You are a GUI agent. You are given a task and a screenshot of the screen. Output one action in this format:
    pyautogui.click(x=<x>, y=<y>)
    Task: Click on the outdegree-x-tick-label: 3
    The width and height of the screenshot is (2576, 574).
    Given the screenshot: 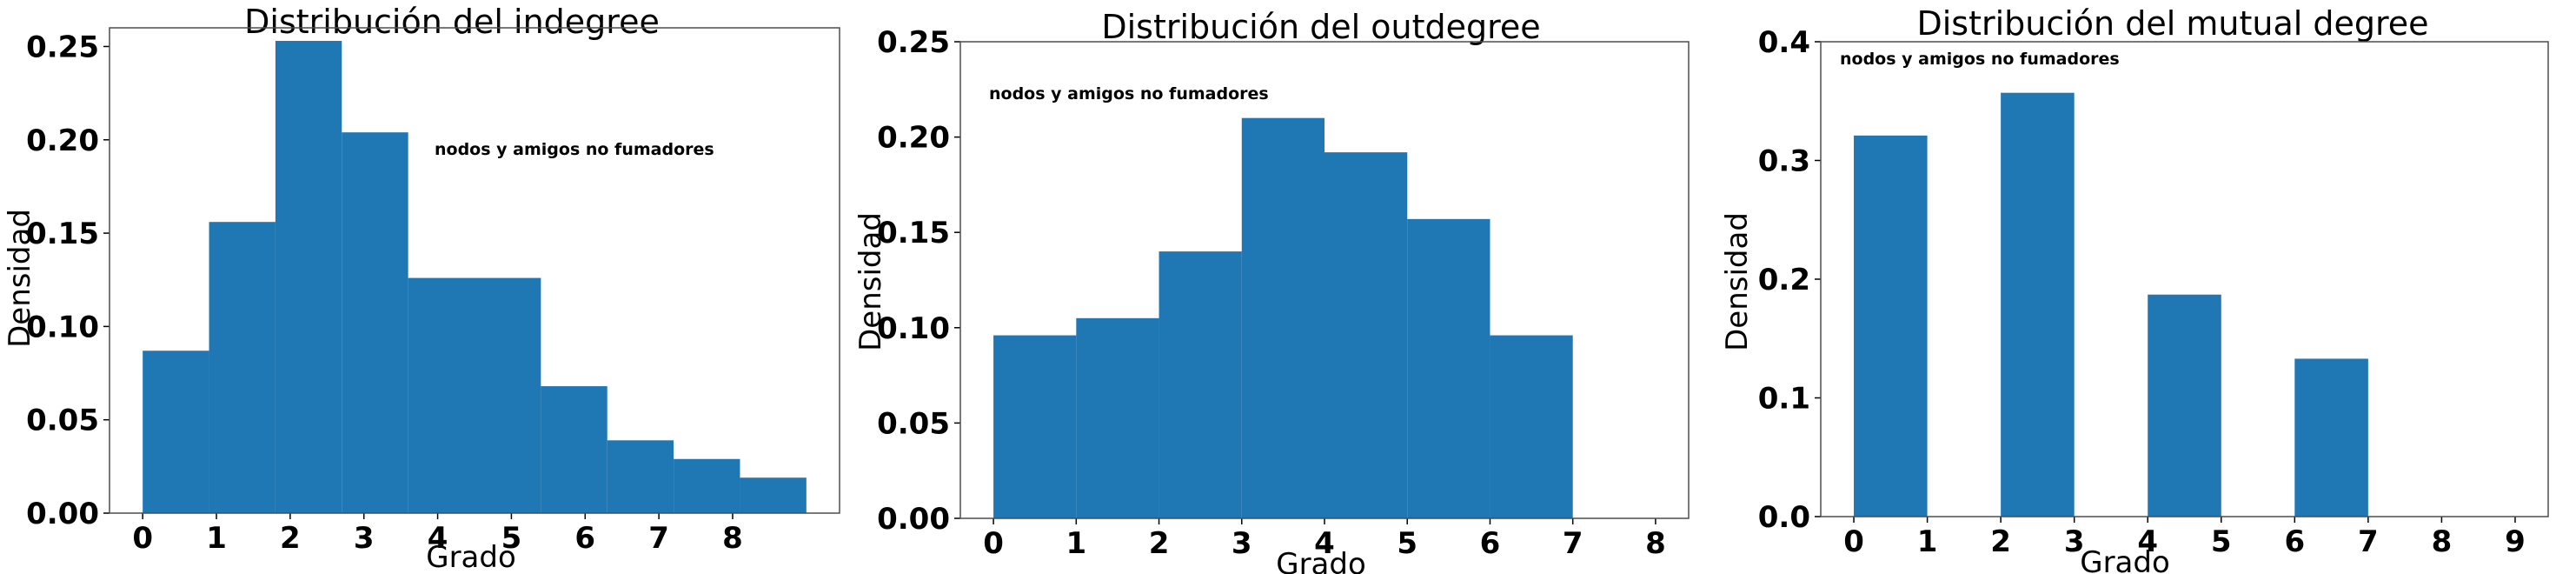 What is the action you would take?
    pyautogui.click(x=1242, y=544)
    